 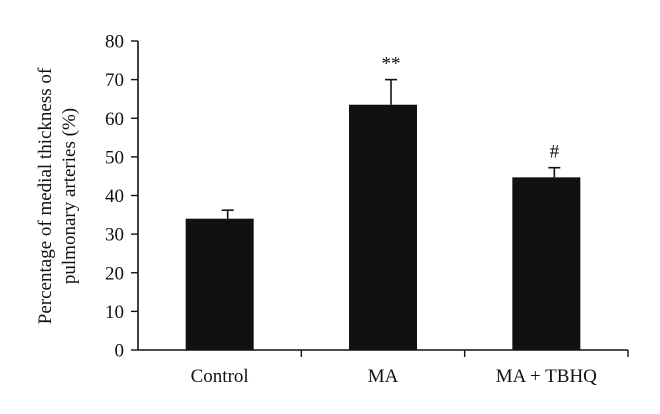 I want to click on y-axis-label-line-2: pulmonary arteries (%), so click(x=69, y=196).